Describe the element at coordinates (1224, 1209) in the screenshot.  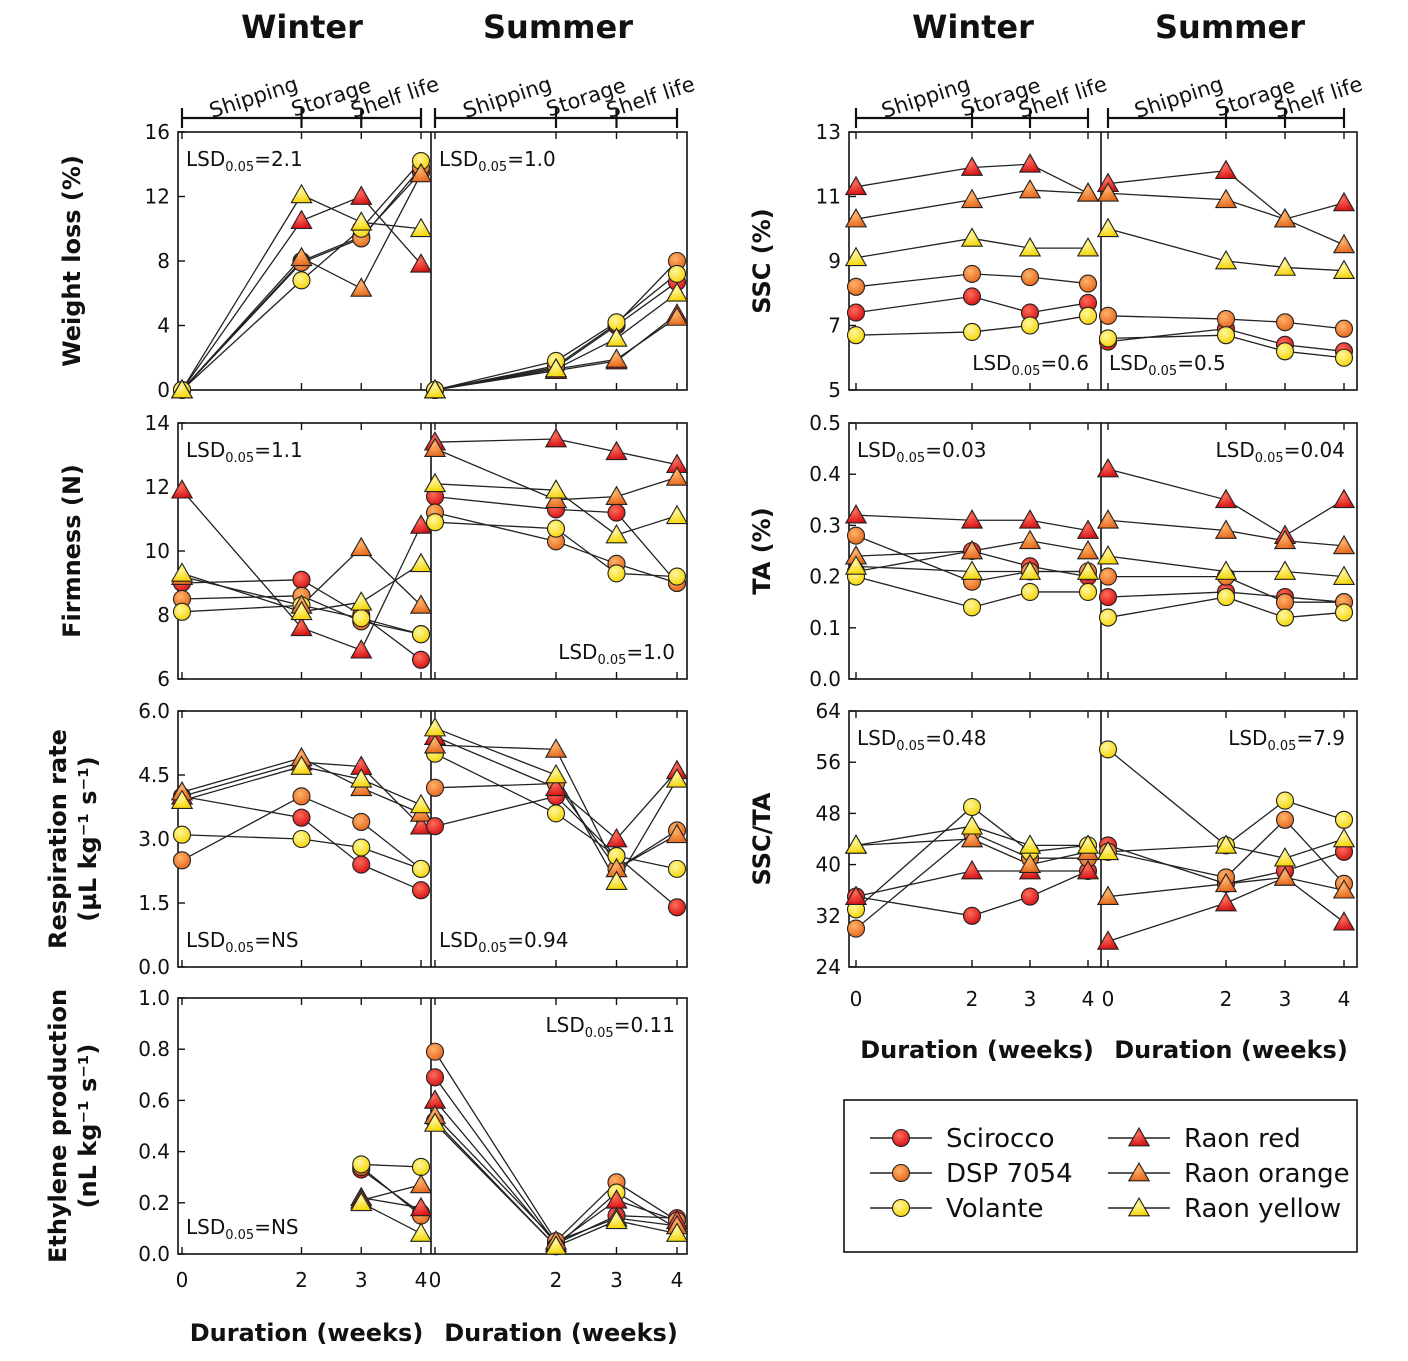
I see `legend-item-raon-yellow: Raon yellow` at that location.